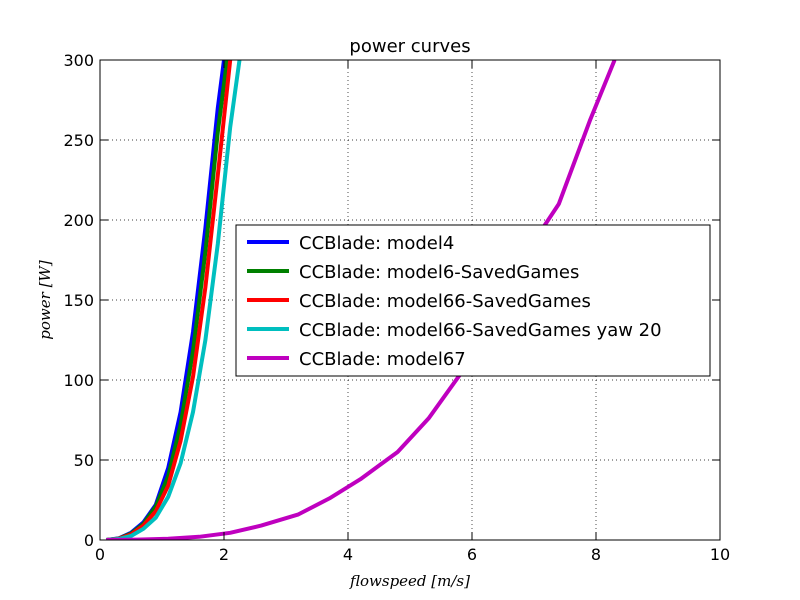 The image size is (800, 600). What do you see at coordinates (480, 330) in the screenshot?
I see `legend-label: CCBlade: model66-SavedGames yaw 20` at bounding box center [480, 330].